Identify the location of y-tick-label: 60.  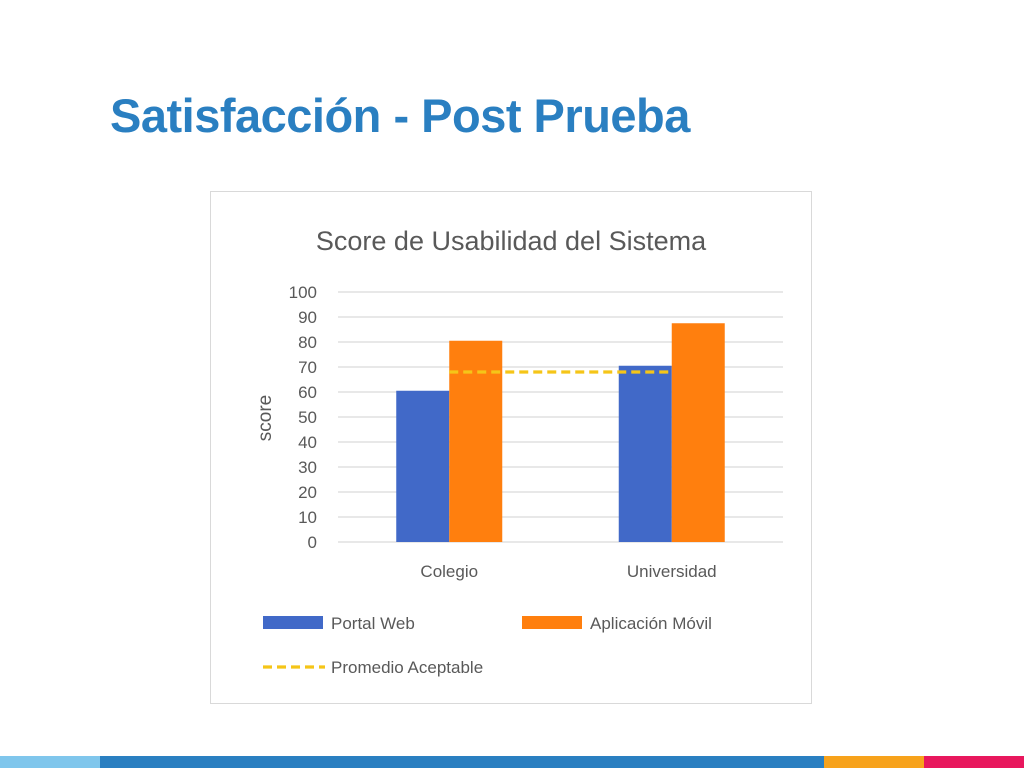
(307, 392).